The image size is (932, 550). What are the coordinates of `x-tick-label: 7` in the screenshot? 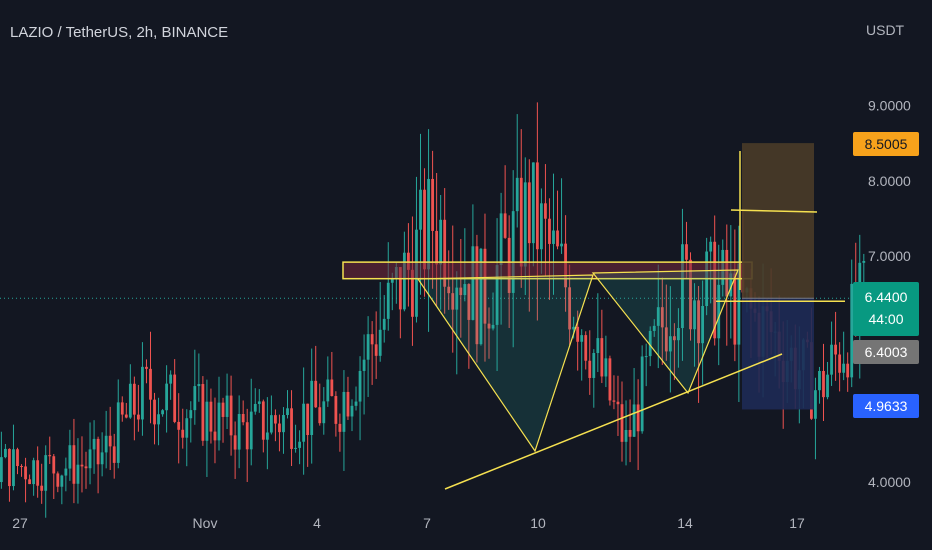 It's located at (427, 523).